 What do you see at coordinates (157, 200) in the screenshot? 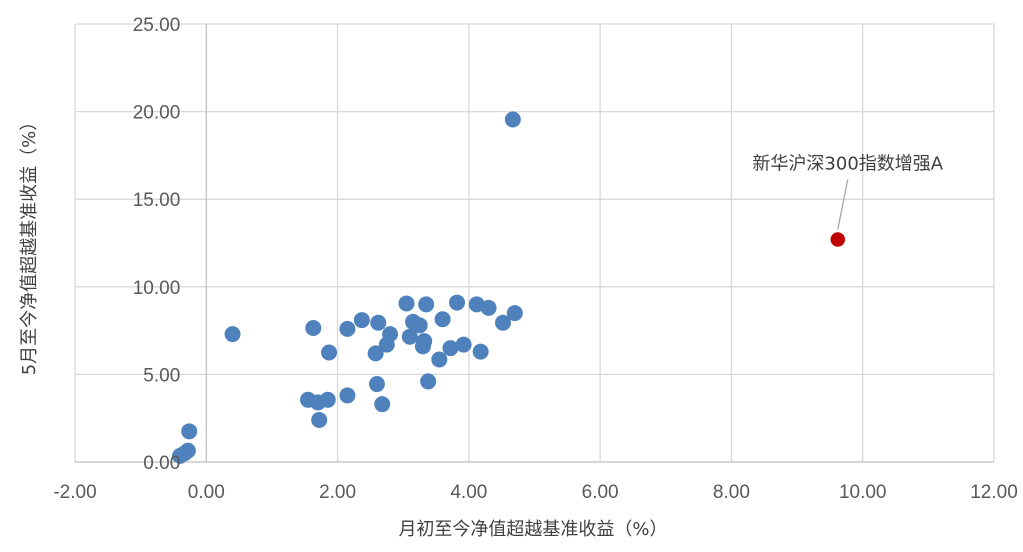
I see `y-tick-label: 15.00` at bounding box center [157, 200].